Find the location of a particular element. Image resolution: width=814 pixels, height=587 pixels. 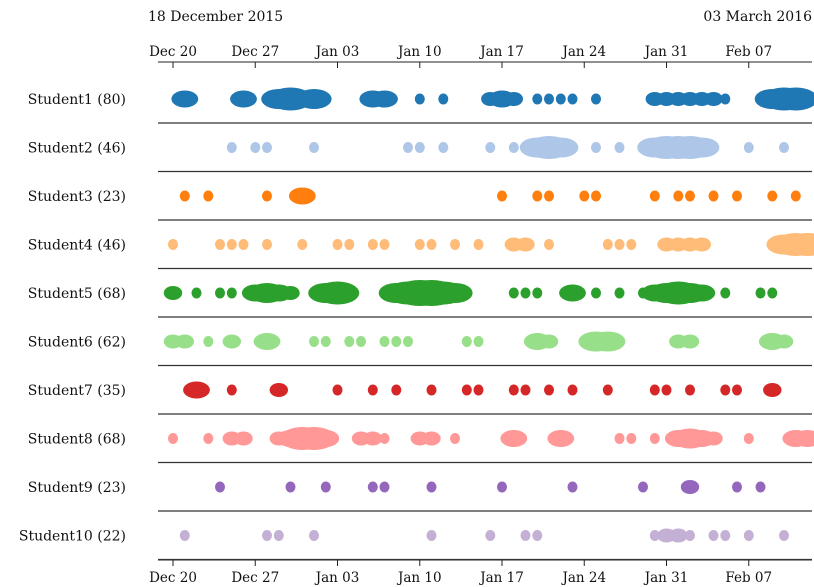

student-row: Student2 (46) is located at coordinates (420, 154).